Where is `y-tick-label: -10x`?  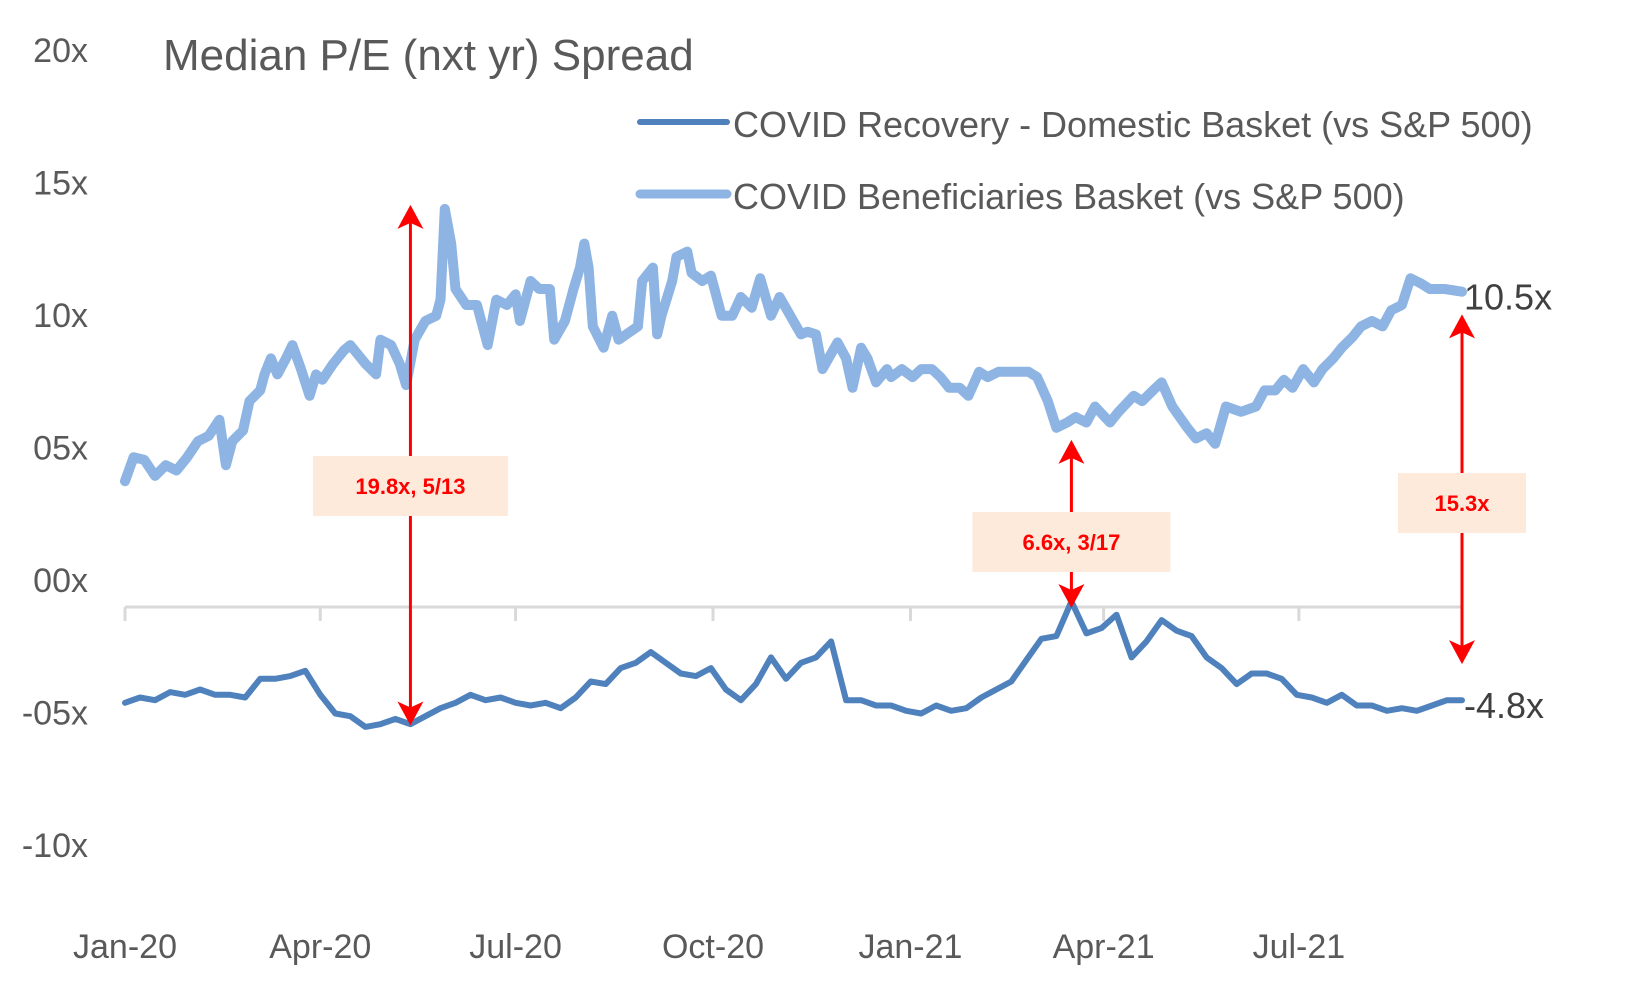
y-tick-label: -10x is located at coordinates (55, 846).